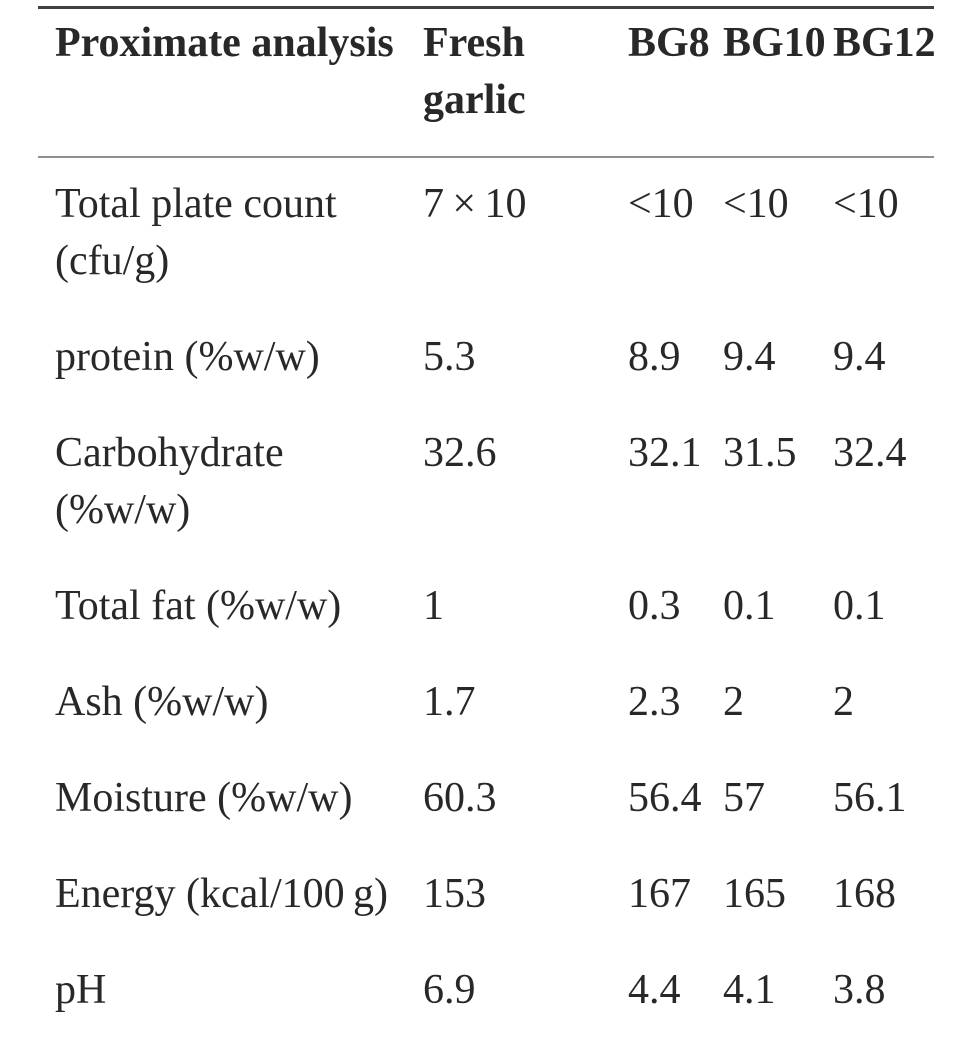 This screenshot has height=1040, width=974. Describe the element at coordinates (760, 453) in the screenshot. I see `cell-bg10: 31.5` at that location.